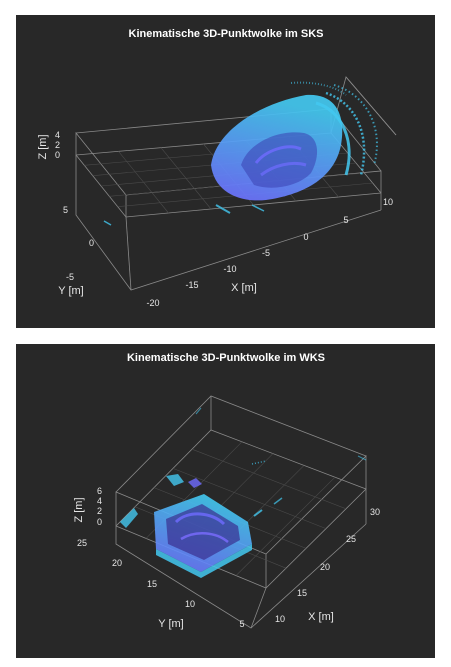  Describe the element at coordinates (226, 358) in the screenshot. I see `chart-title: Kinematische 3D-Punktwolke im WKS` at that location.